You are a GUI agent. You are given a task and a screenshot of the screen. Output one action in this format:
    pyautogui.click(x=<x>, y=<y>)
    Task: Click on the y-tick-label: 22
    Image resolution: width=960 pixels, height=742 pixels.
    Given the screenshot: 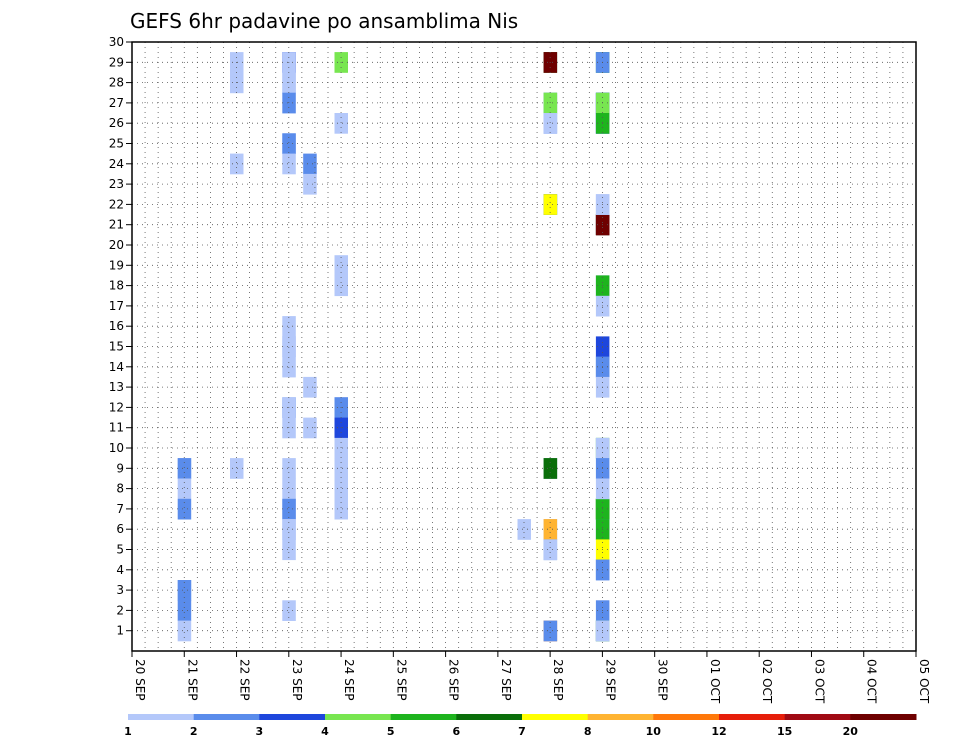 What is the action you would take?
    pyautogui.click(x=116, y=204)
    